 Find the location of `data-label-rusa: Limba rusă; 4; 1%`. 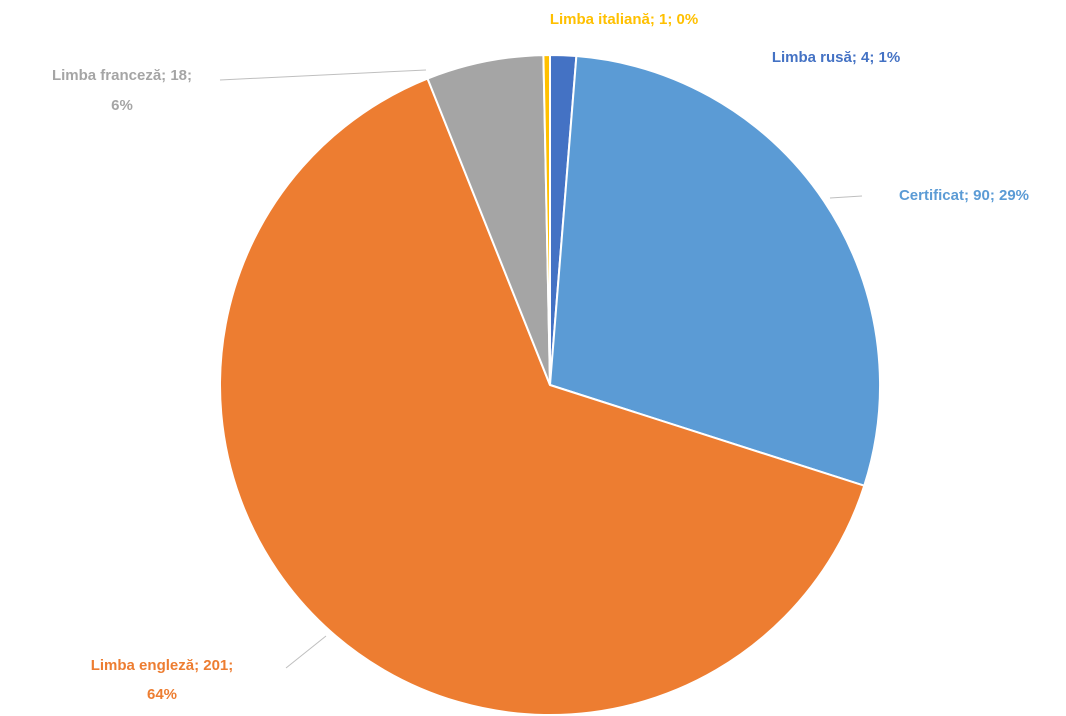

data-label-rusa: Limba rusă; 4; 1% is located at coordinates (836, 57).